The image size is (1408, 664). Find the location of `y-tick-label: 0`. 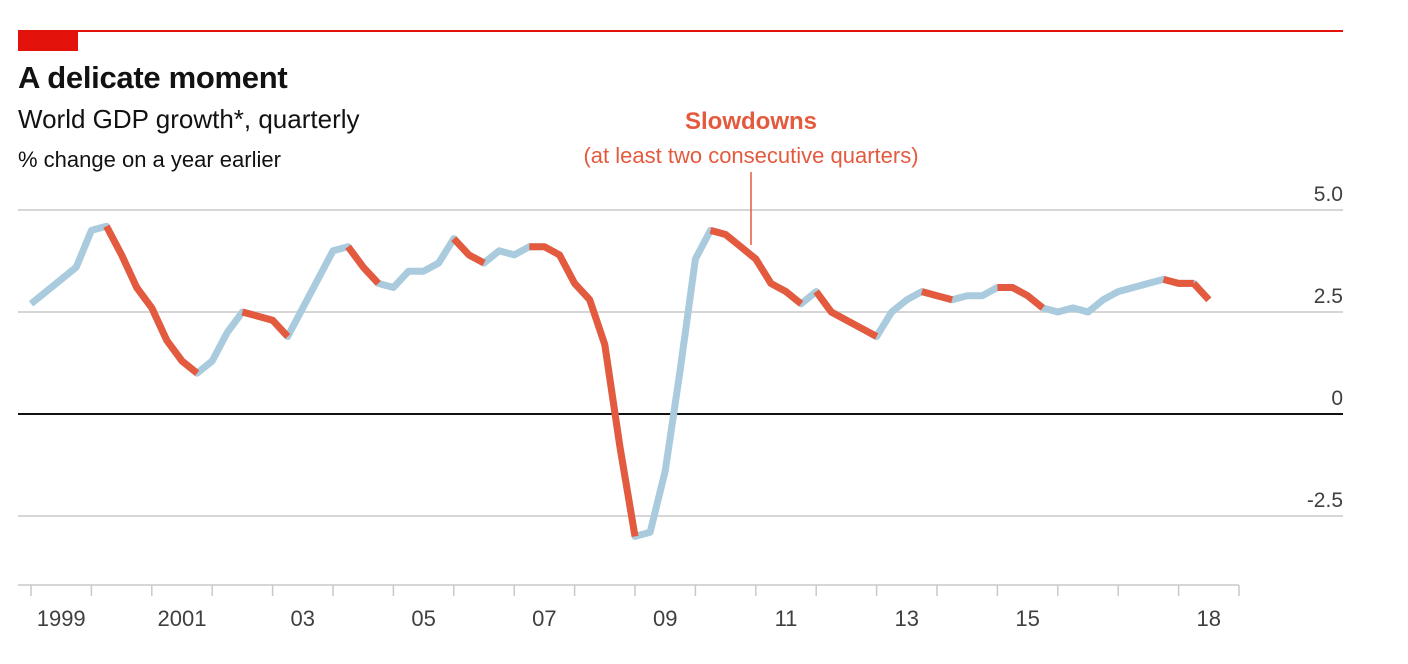

y-tick-label: 0 is located at coordinates (1337, 398).